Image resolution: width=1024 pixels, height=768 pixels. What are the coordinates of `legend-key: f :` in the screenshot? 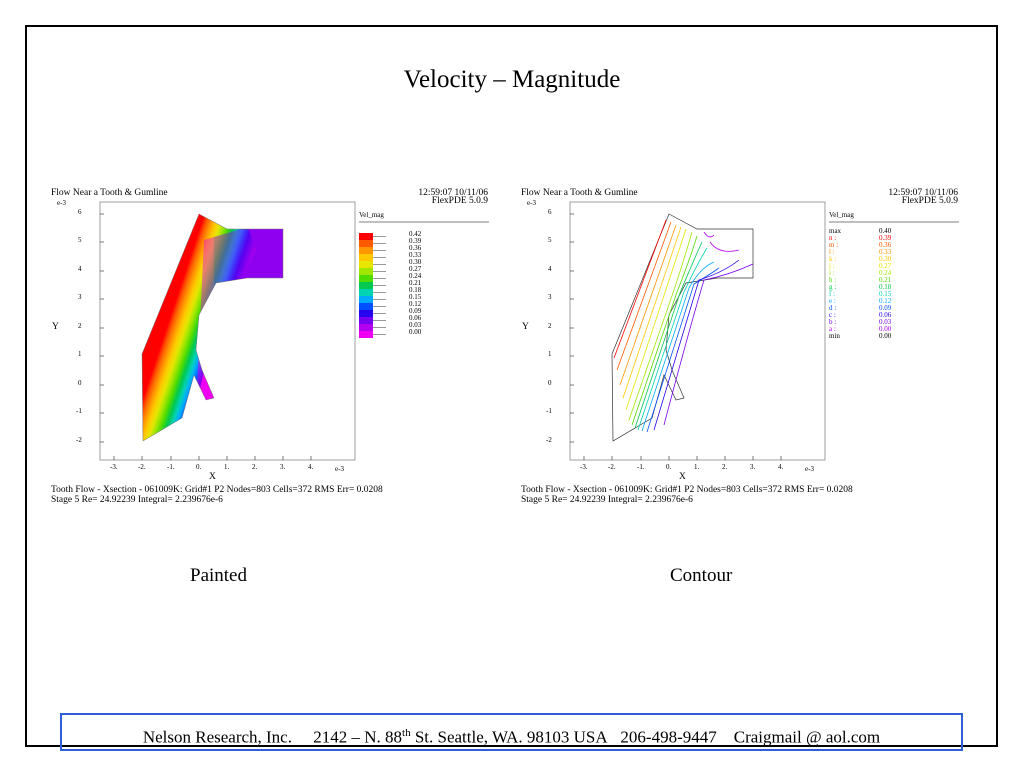 It's located at (832, 294).